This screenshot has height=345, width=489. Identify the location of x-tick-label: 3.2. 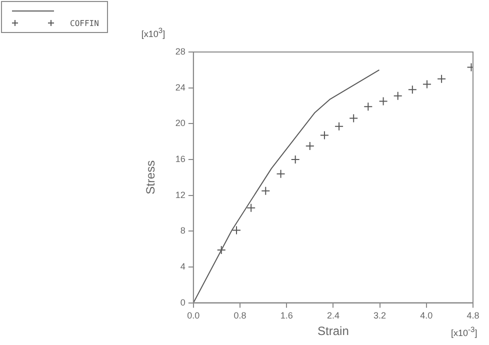
(380, 315).